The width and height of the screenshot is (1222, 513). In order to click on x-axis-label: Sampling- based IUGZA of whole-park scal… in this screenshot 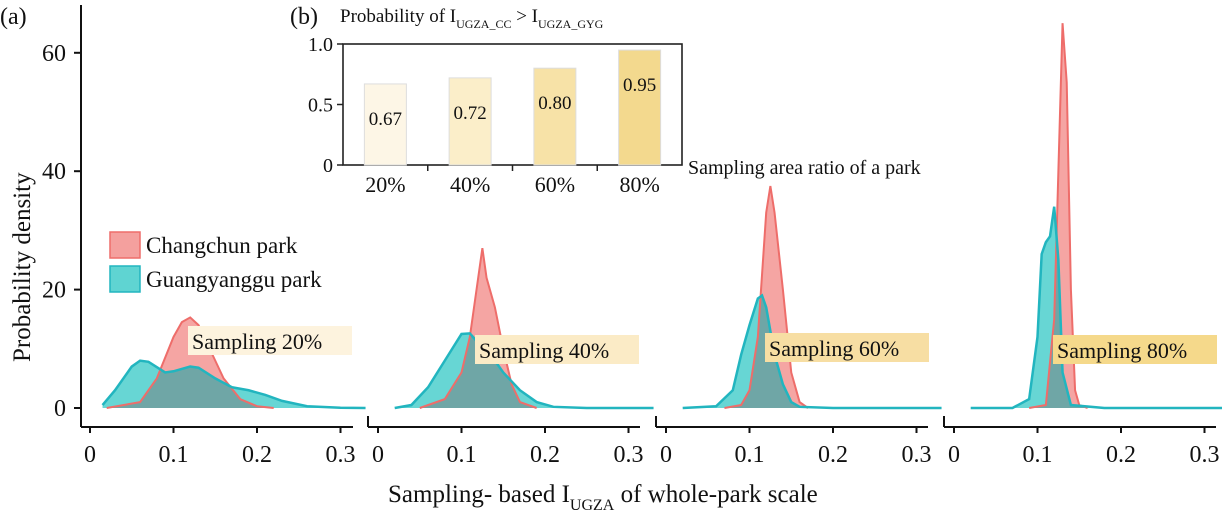, I will do `click(603, 497)`.